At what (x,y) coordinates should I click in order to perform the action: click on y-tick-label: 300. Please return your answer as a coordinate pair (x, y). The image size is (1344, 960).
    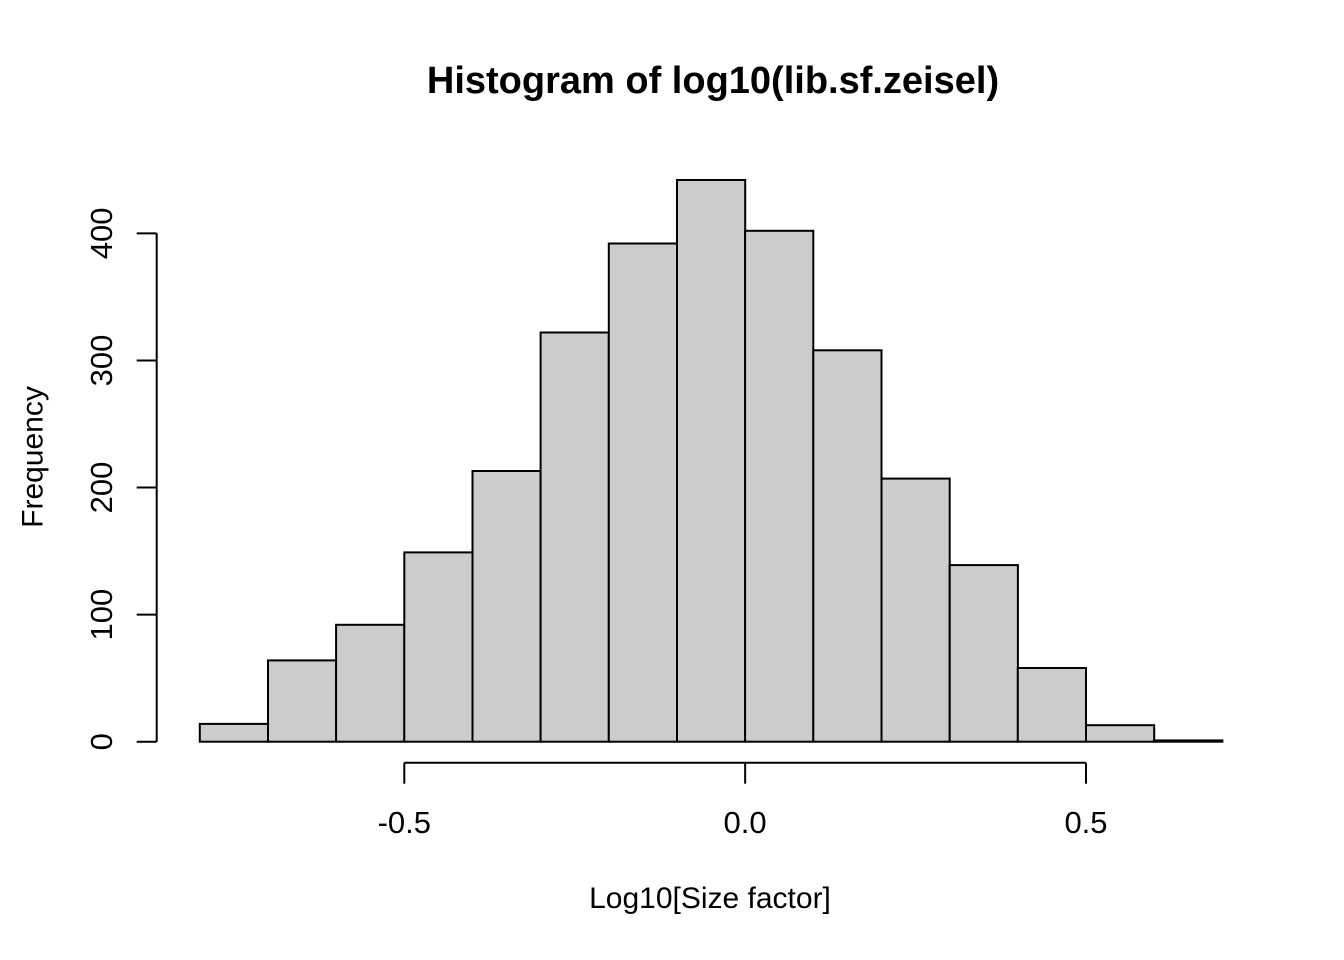
    Looking at the image, I should click on (101, 361).